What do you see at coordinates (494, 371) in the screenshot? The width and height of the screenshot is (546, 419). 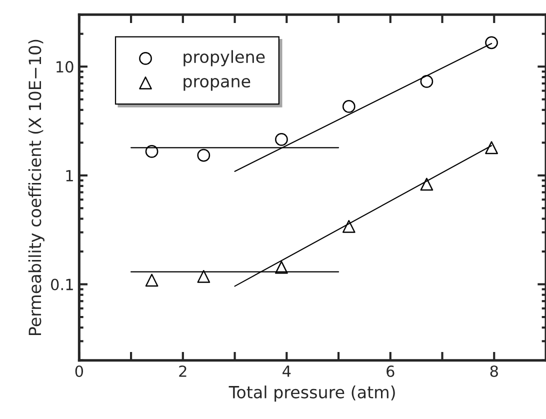 I see `x-tick-label: 8` at bounding box center [494, 371].